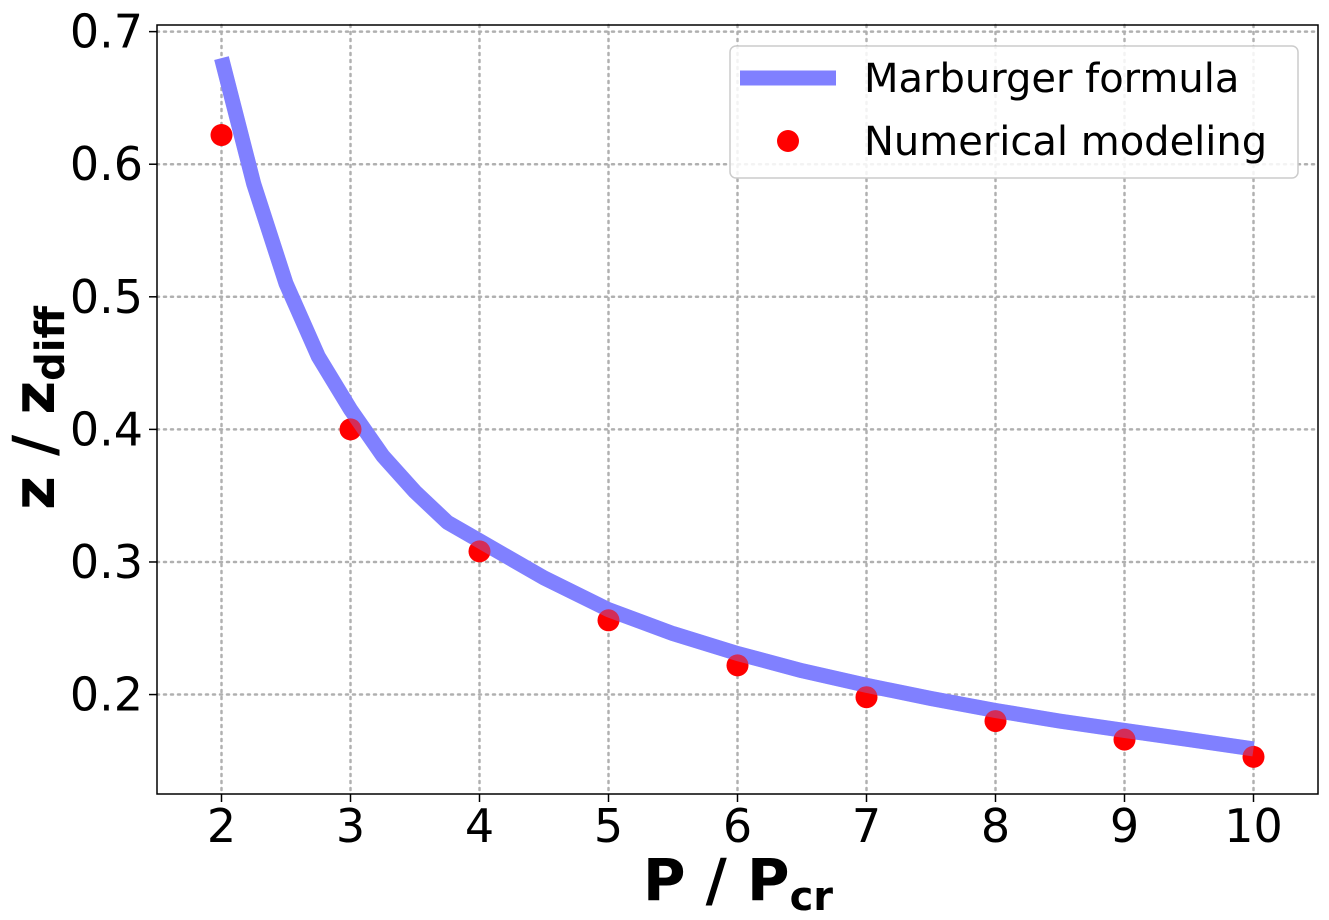  Describe the element at coordinates (350, 826) in the screenshot. I see `x-tick-label: 3` at that location.